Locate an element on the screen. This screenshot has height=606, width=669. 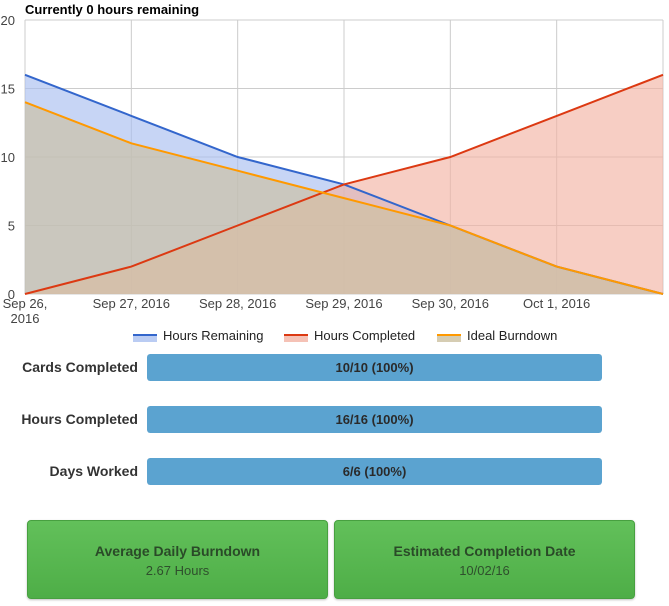
progress-fill-days is located at coordinates (374, 471).